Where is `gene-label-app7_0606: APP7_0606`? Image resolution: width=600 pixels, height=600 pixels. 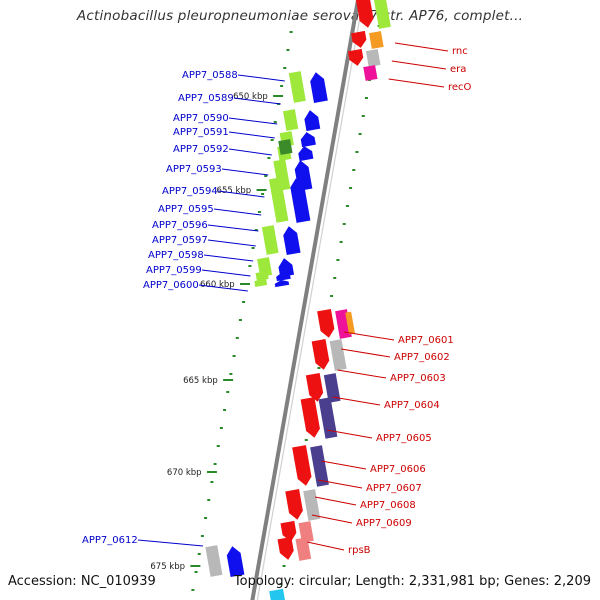
gene-label-app7_0606: APP7_0606 is located at coordinates (398, 469).